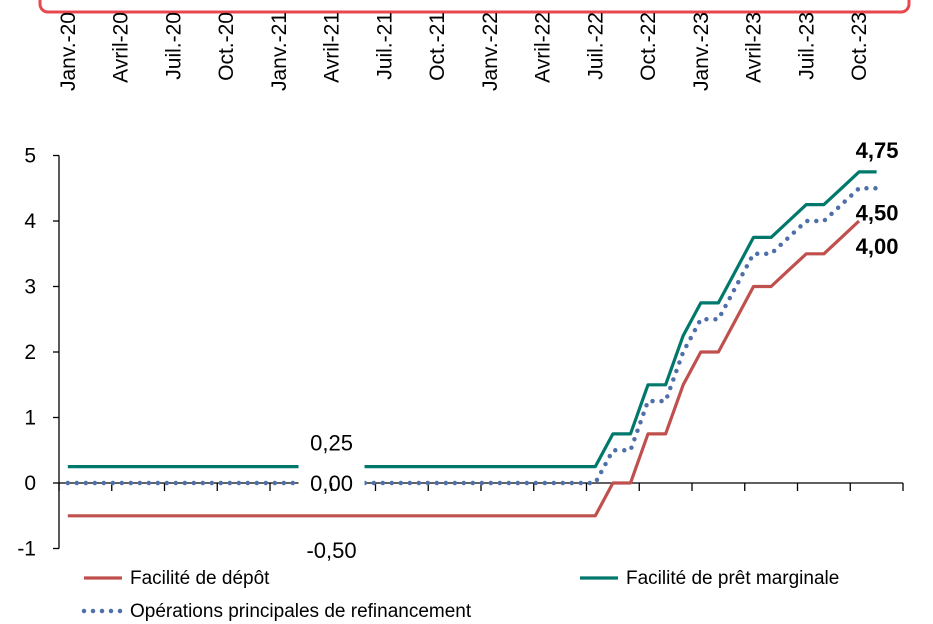 The image size is (933, 624). Describe the element at coordinates (226, 46) in the screenshot. I see `x-month-label: Oct.-20` at that location.